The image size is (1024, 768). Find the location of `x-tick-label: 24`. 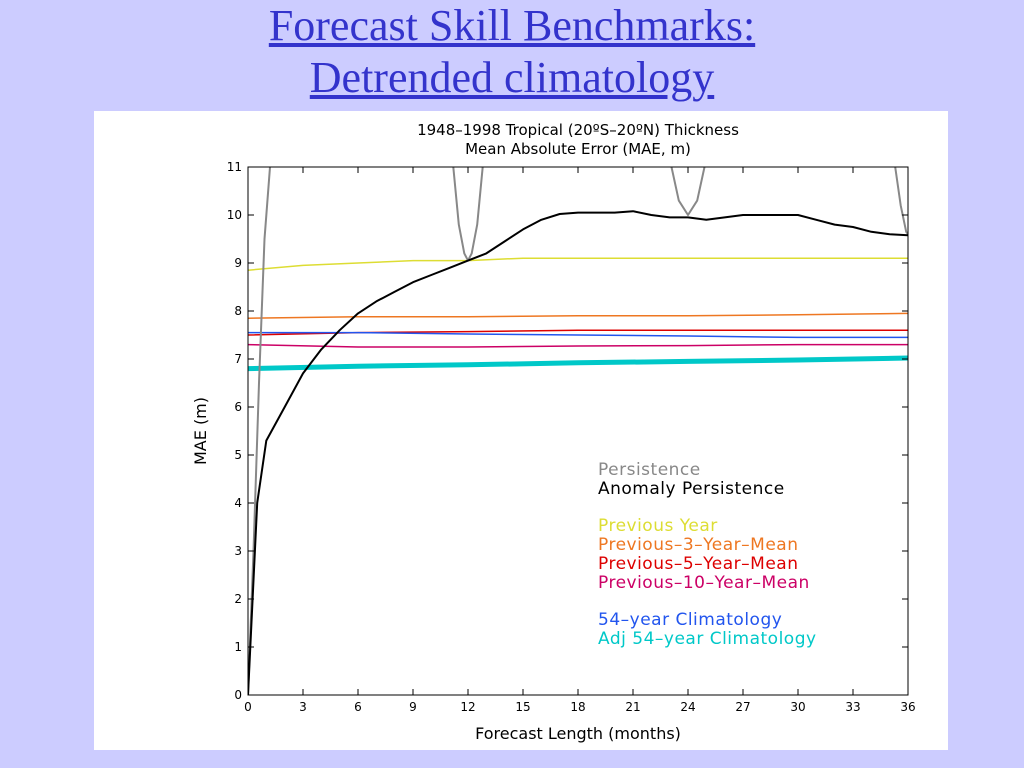

x-tick-label: 24 is located at coordinates (687, 707).